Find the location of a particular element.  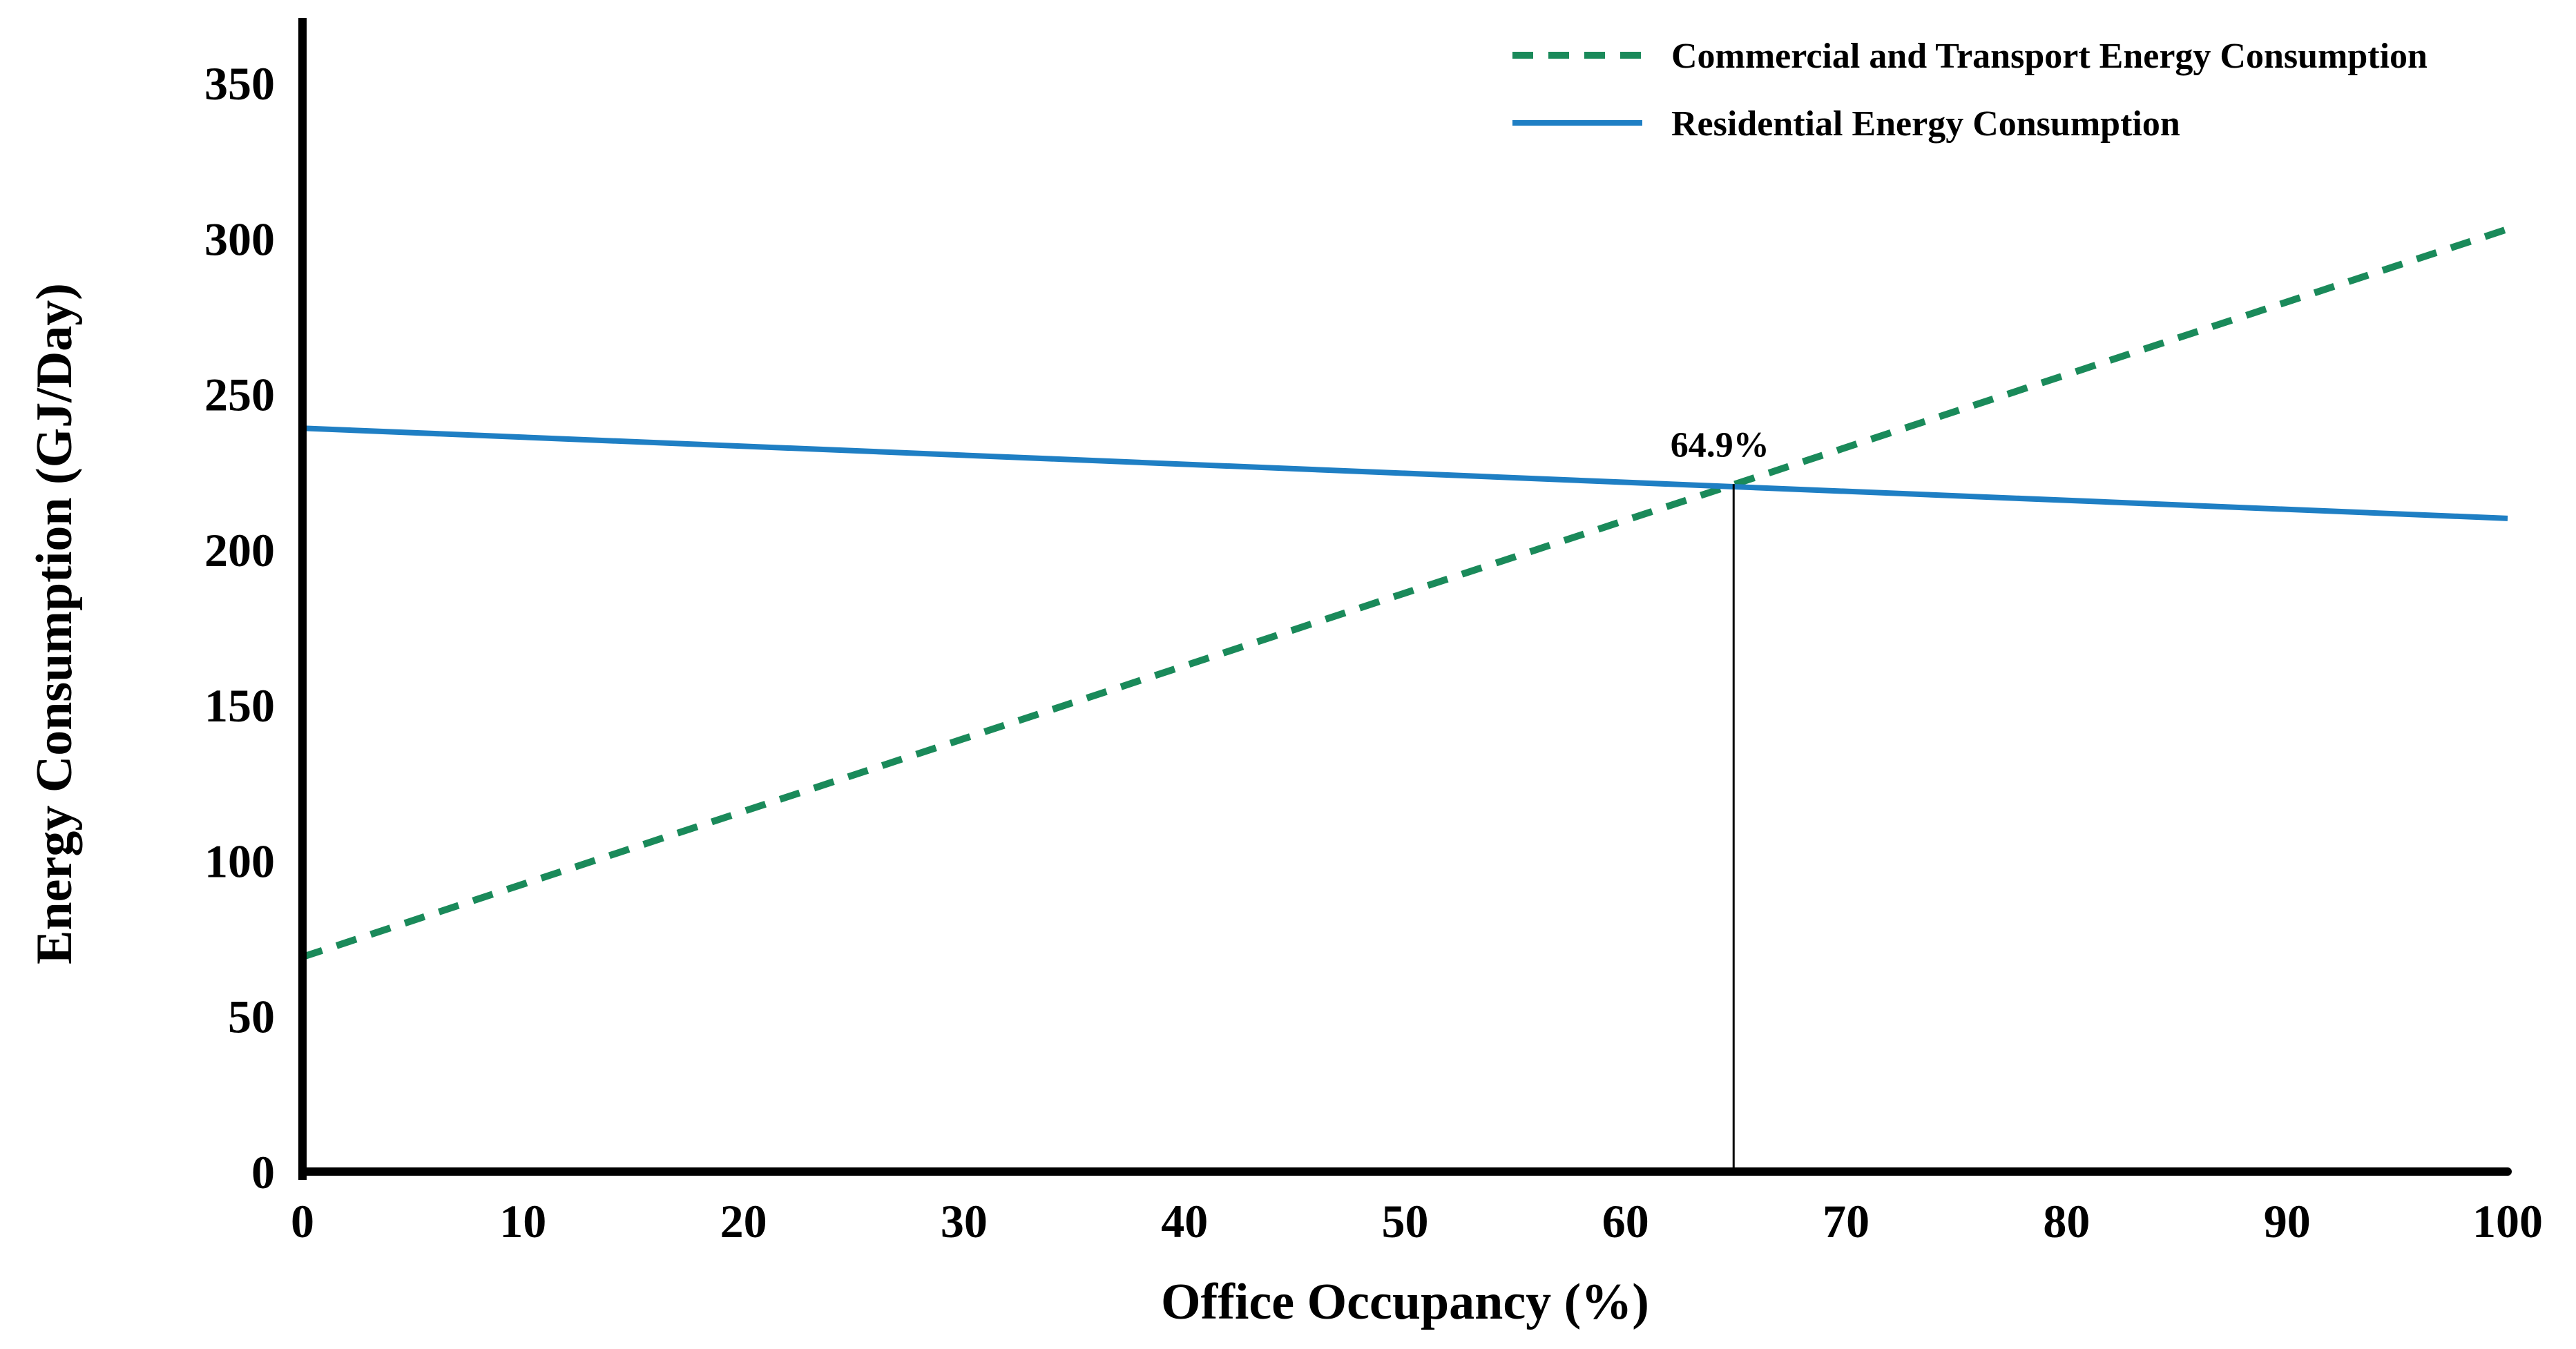

x-tick-label: 50 is located at coordinates (1405, 1221).